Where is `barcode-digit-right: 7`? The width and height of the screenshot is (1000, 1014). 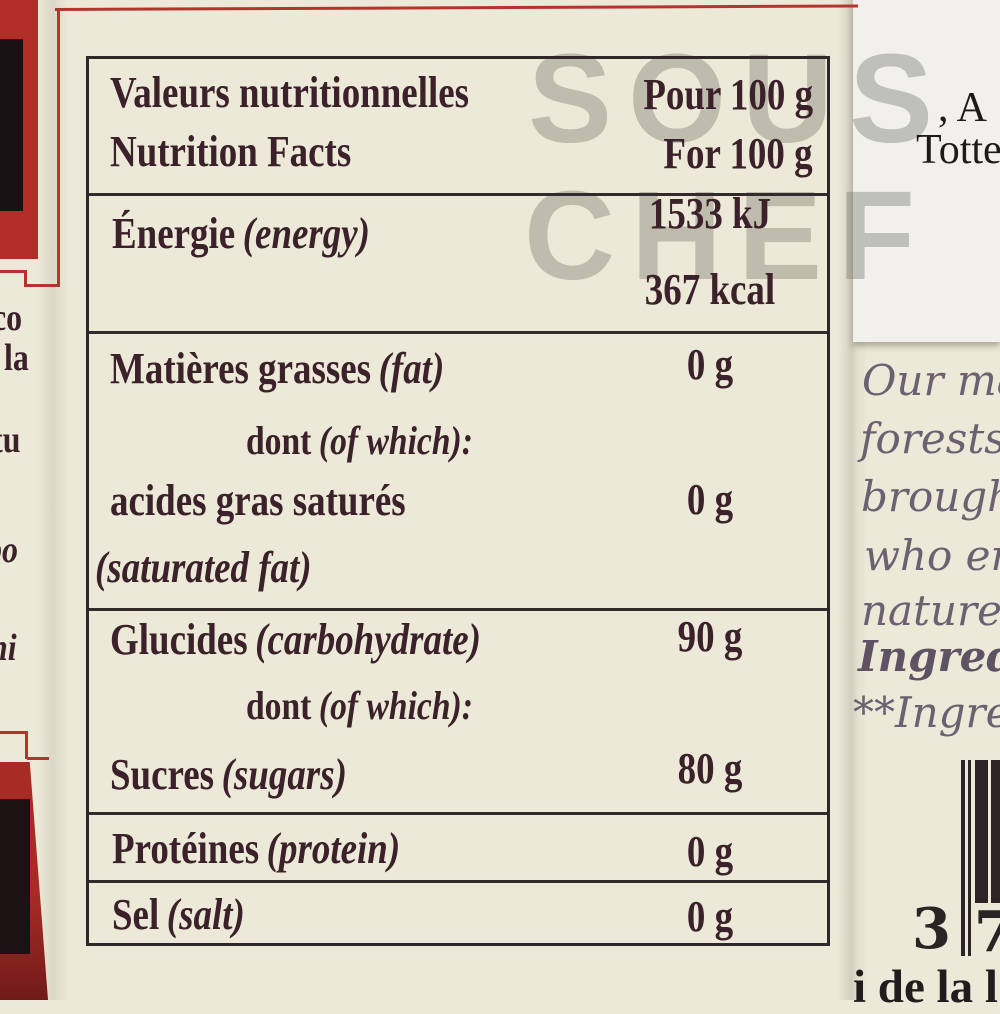
barcode-digit-right: 7 is located at coordinates (987, 932).